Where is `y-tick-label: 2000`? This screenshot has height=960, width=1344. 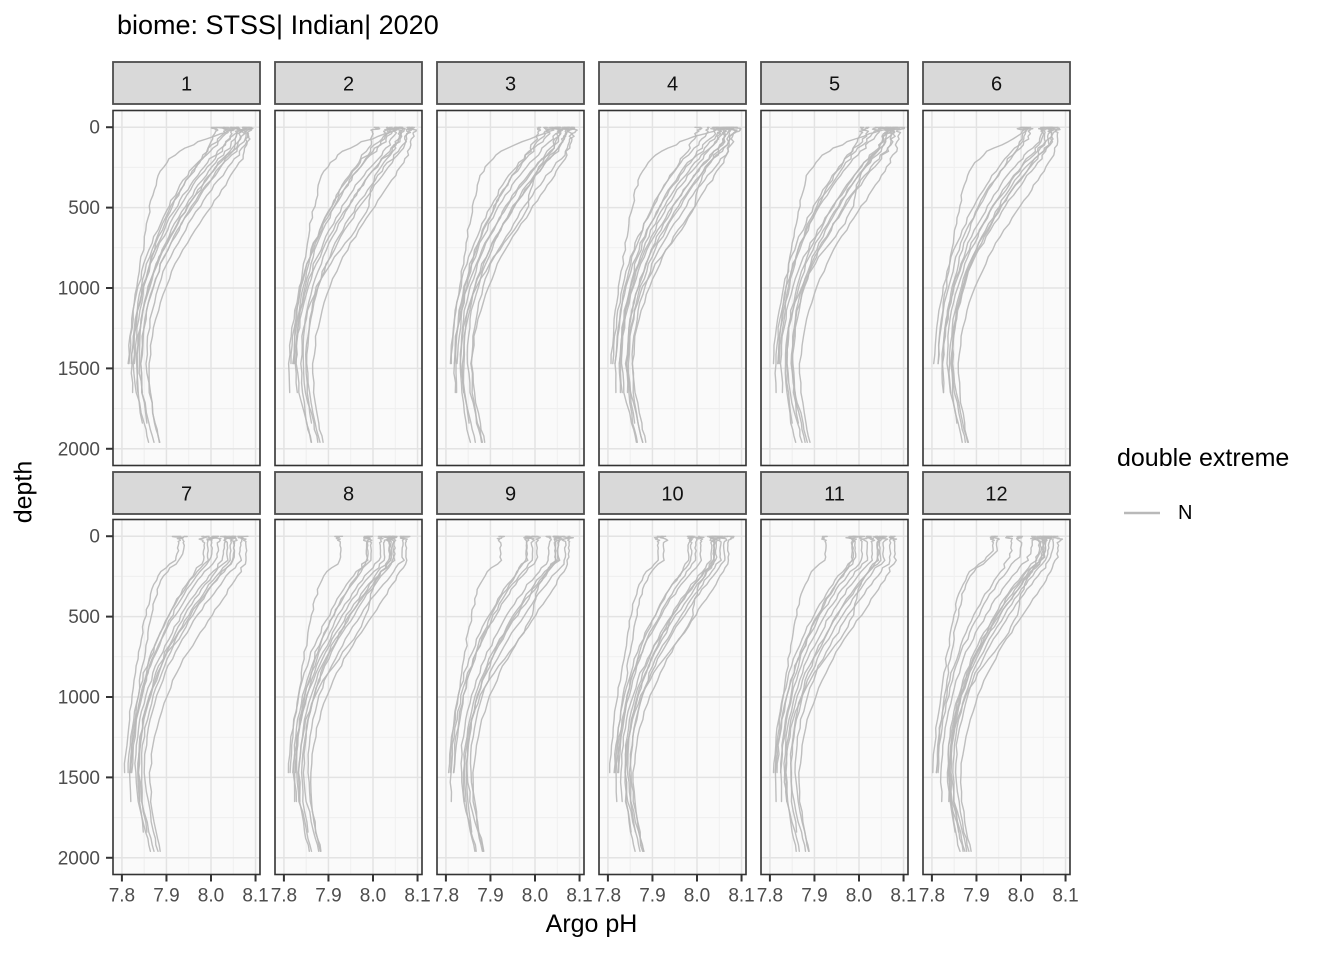 y-tick-label: 2000 is located at coordinates (79, 858).